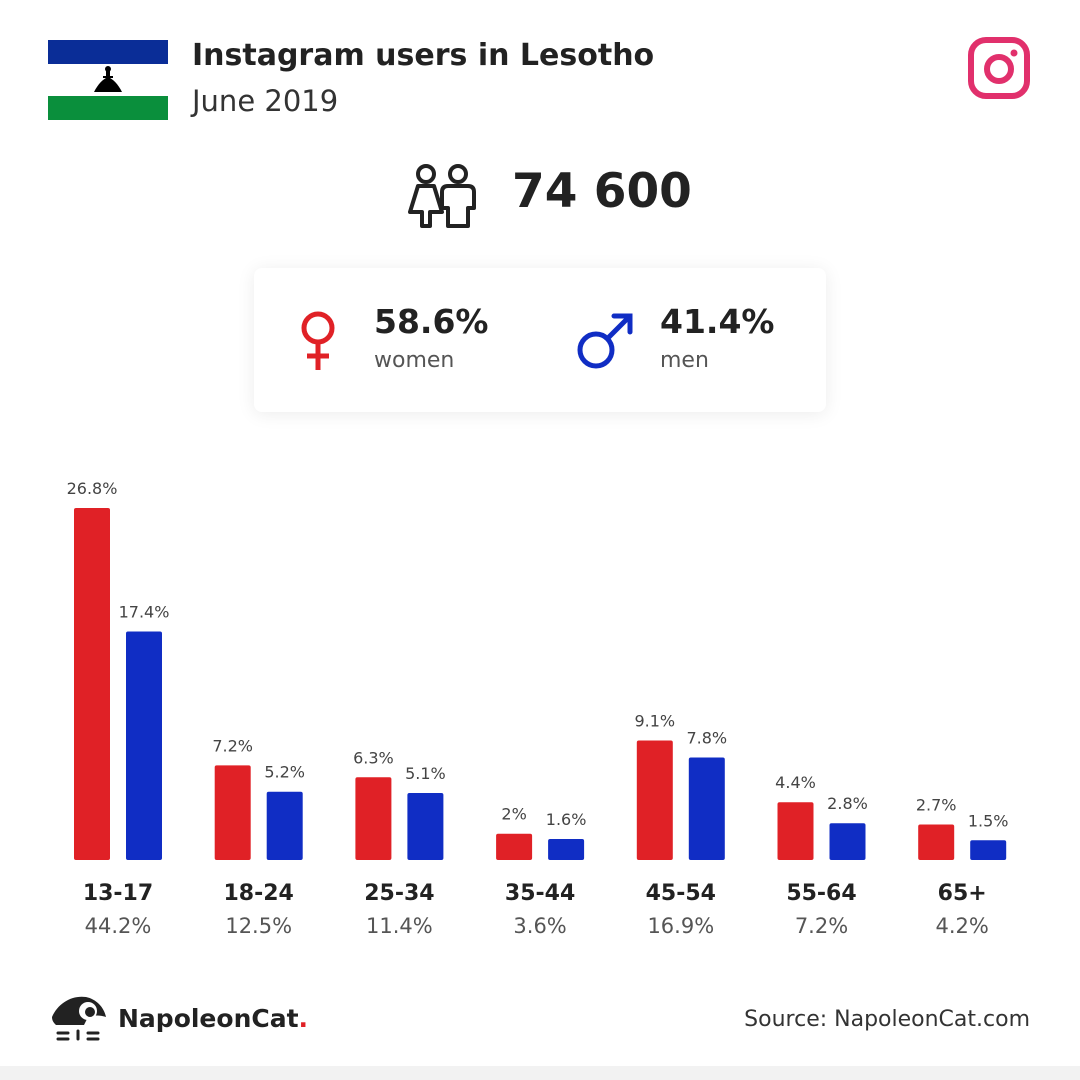 This screenshot has height=1080, width=1080. What do you see at coordinates (539, 926) in the screenshot?
I see `age-group-total-35-44: 3.6%` at bounding box center [539, 926].